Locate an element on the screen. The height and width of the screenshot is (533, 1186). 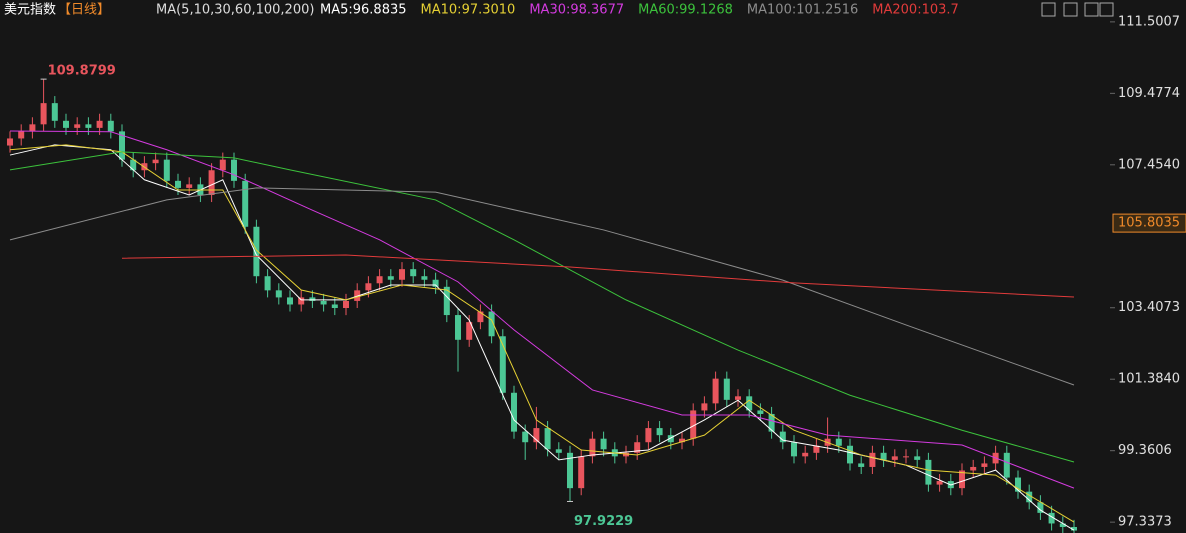
annotation: 109.8799 is located at coordinates (82, 71).